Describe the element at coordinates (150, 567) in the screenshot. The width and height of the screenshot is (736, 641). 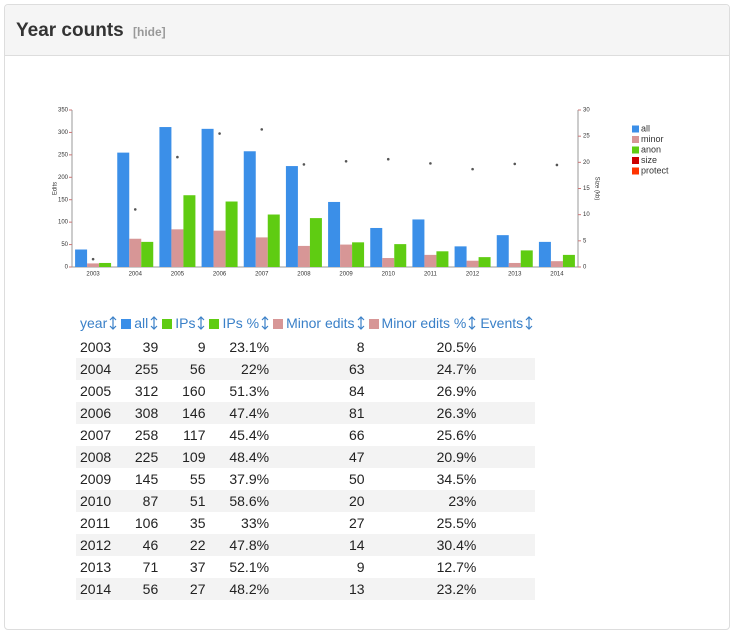
I see `table-cell: 71` at that location.